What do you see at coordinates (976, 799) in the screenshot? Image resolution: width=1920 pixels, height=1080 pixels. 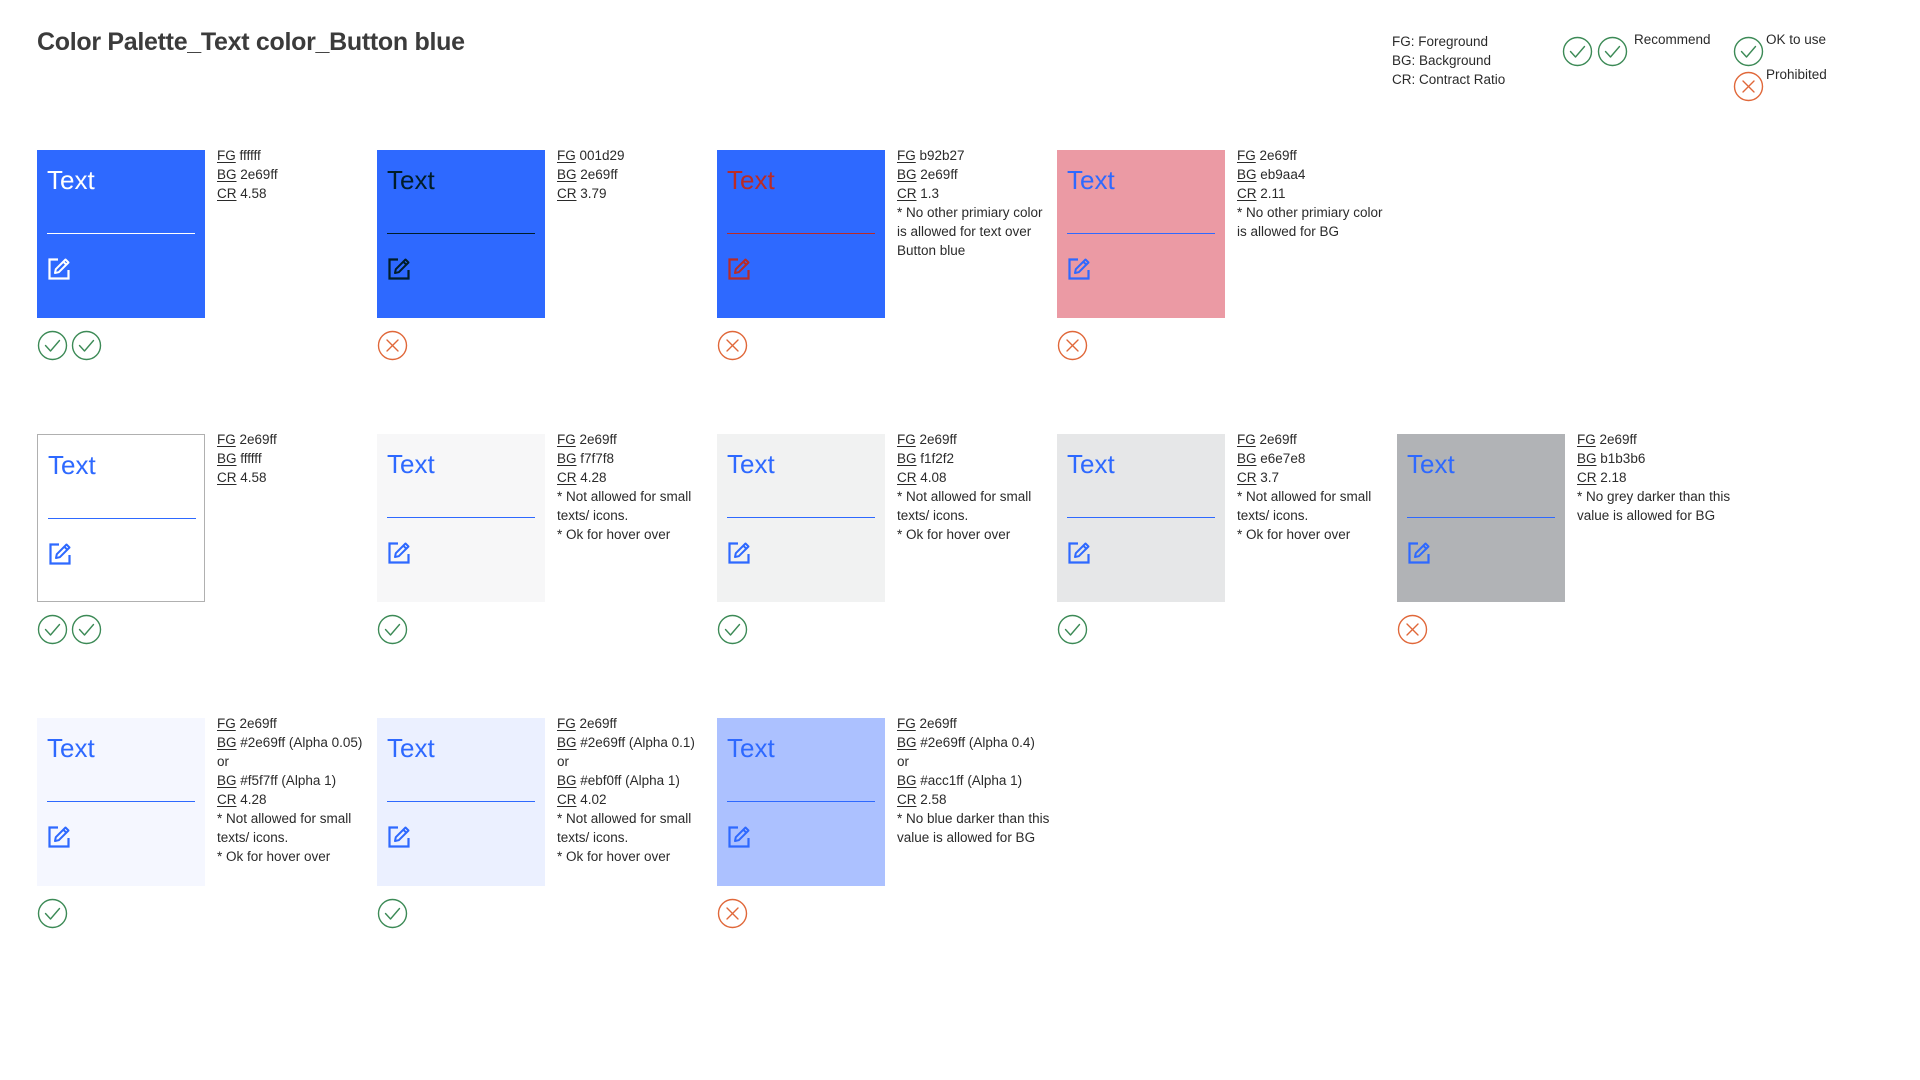 I see `spec-line: CR 2.58` at bounding box center [976, 799].